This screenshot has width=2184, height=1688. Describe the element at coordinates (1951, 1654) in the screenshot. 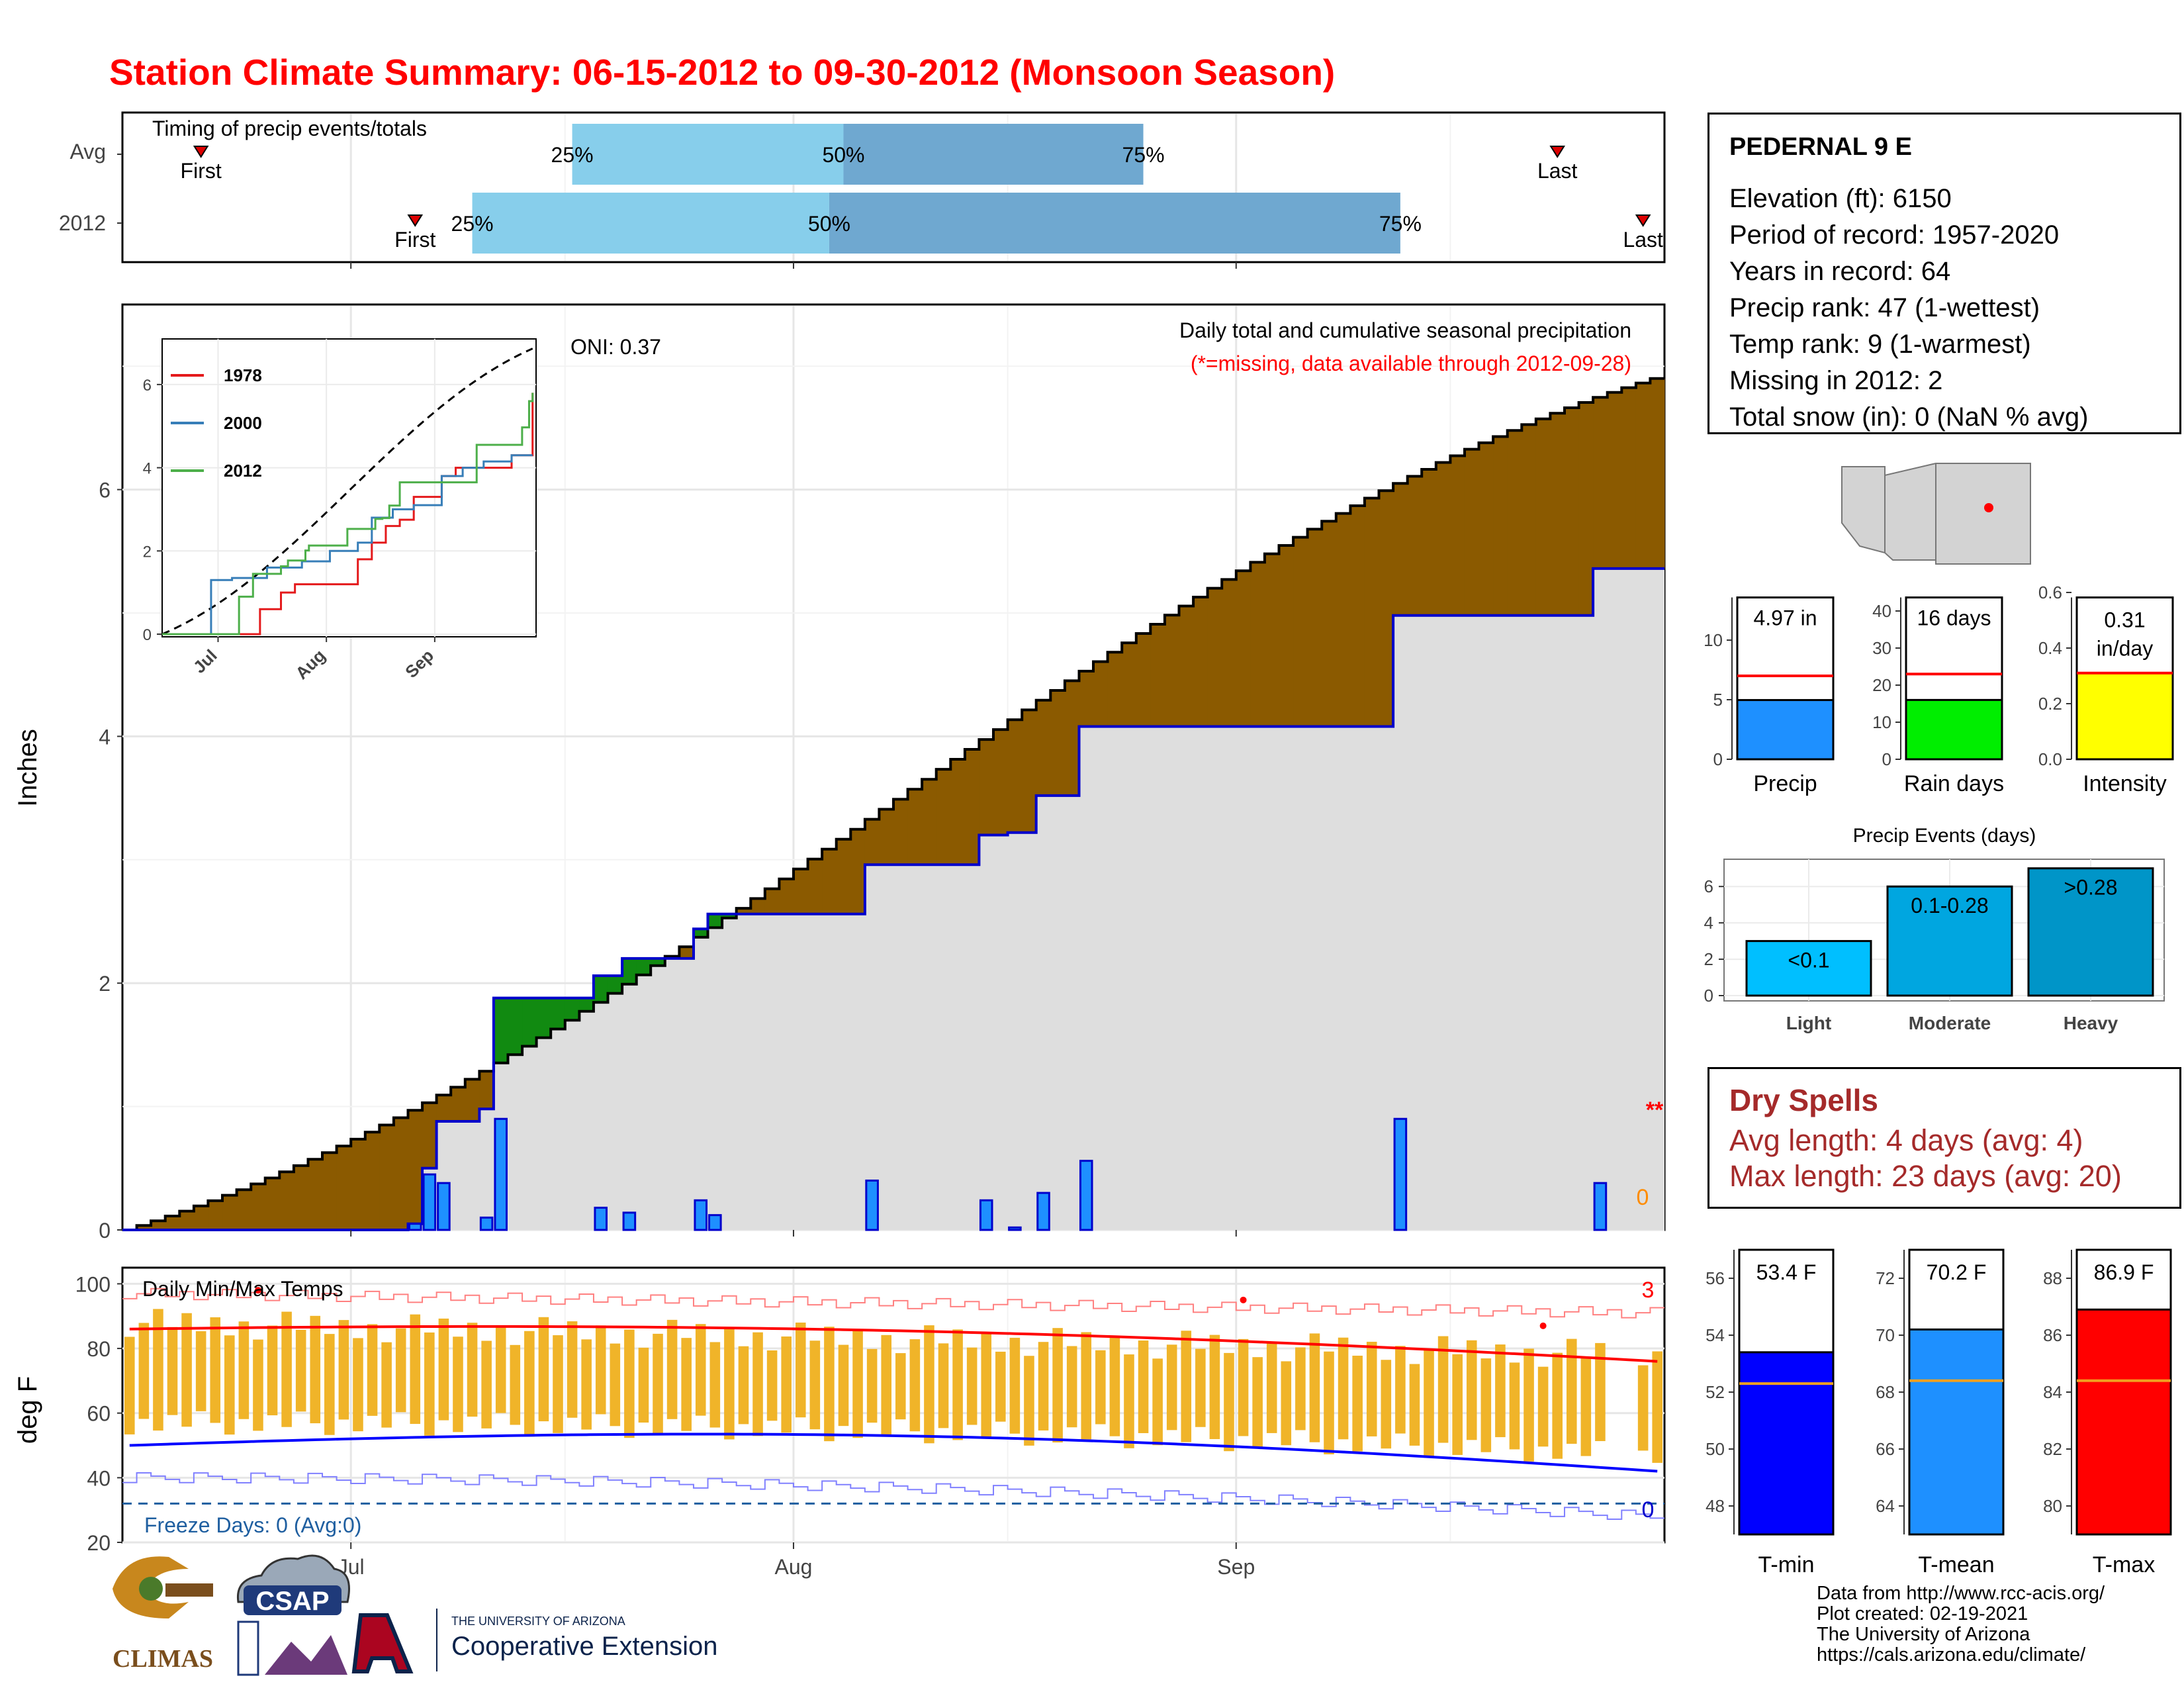

I see `footer-line-4: https://cals.arizona.edu/climate/` at that location.